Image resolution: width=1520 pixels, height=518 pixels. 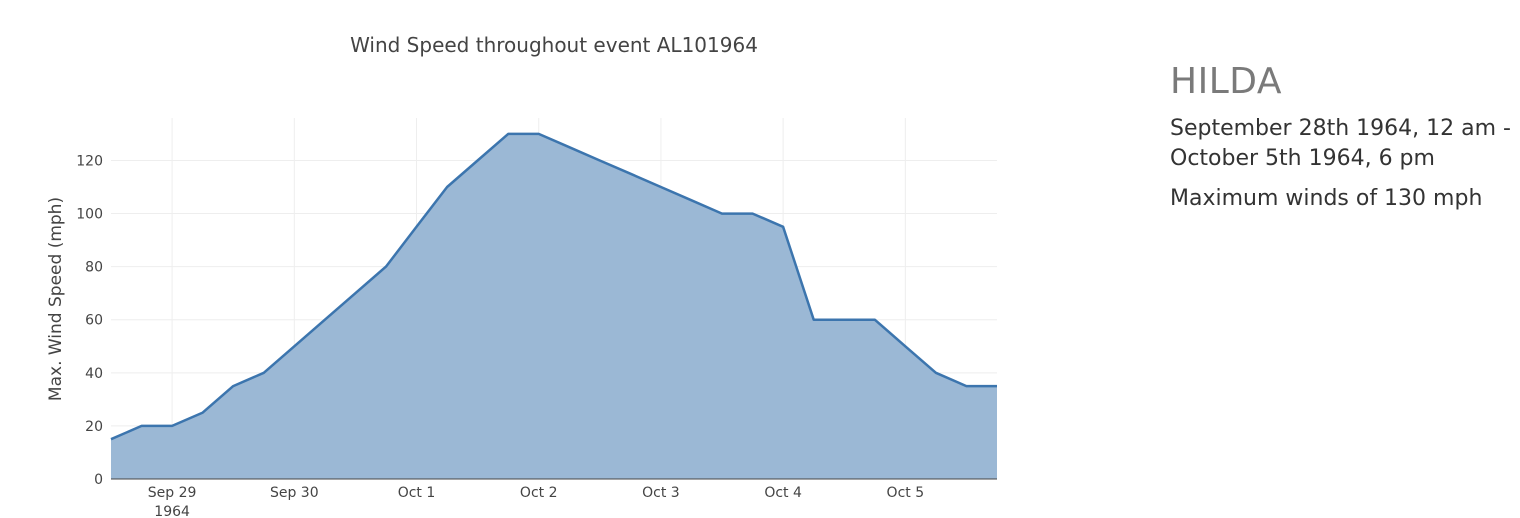 What do you see at coordinates (172, 511) in the screenshot?
I see `x-tick-sublabel: 1964` at bounding box center [172, 511].